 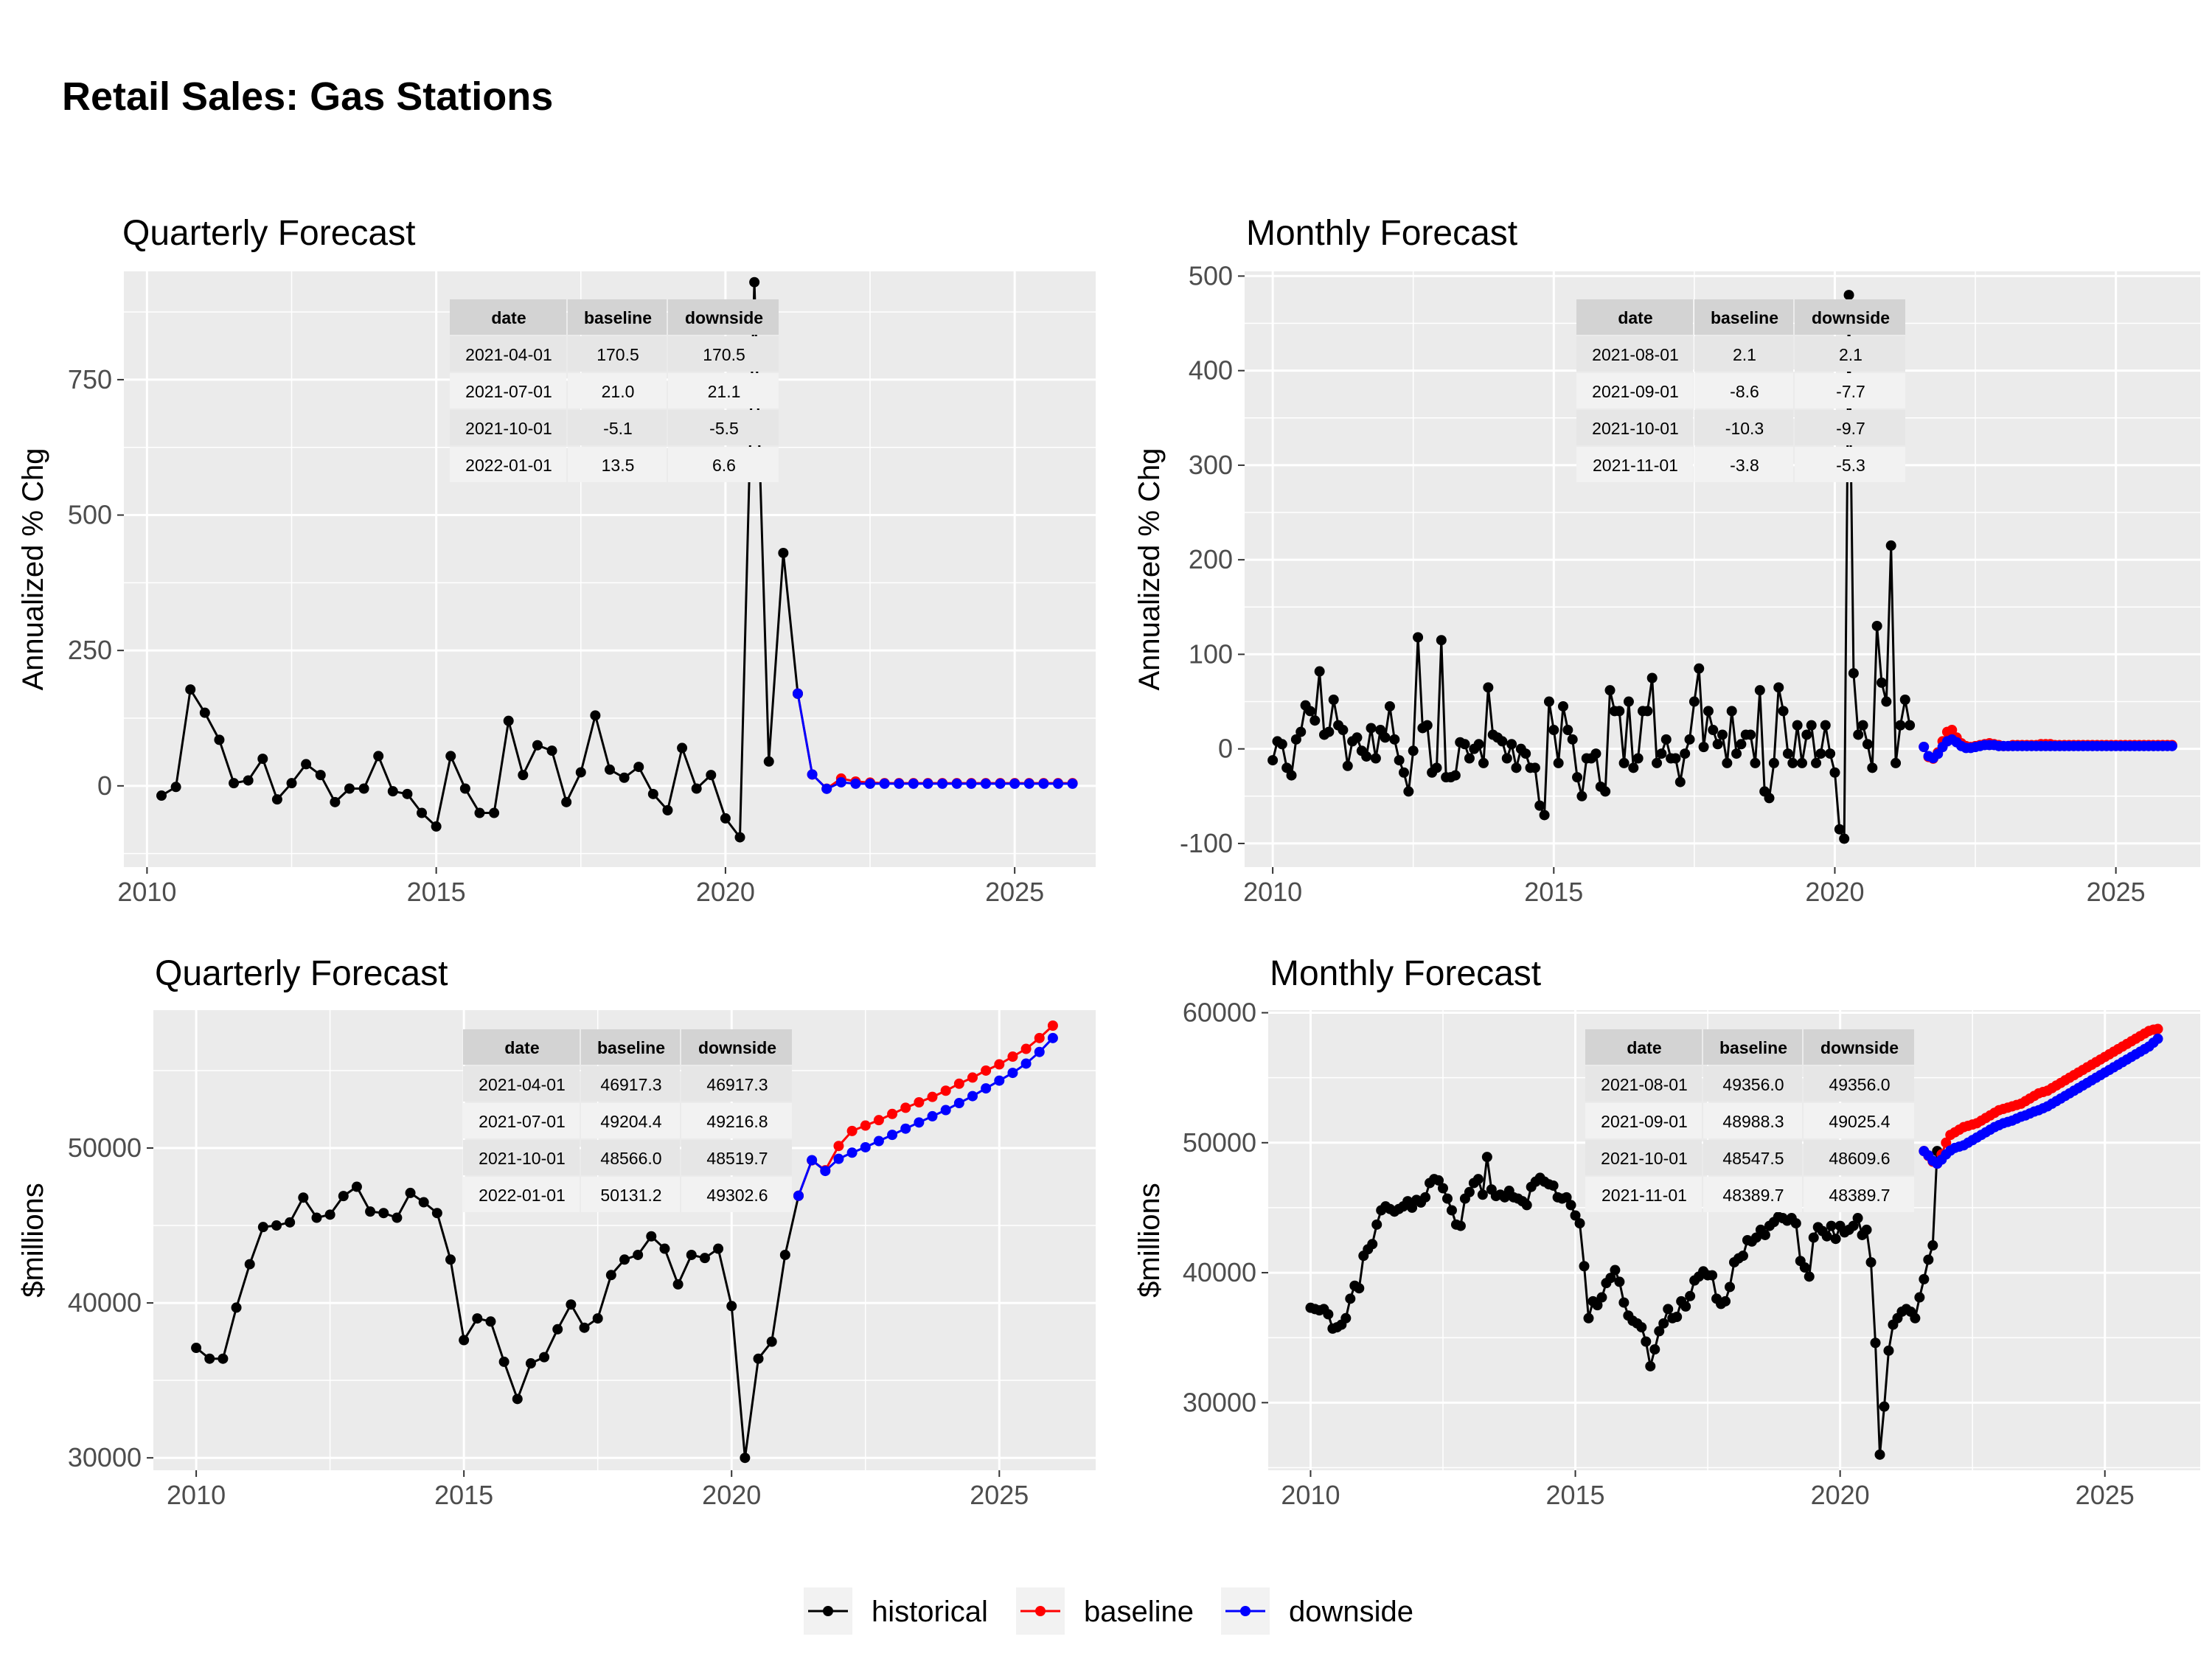 I want to click on main-title: Retail Sales: Gas Stations, so click(x=308, y=96).